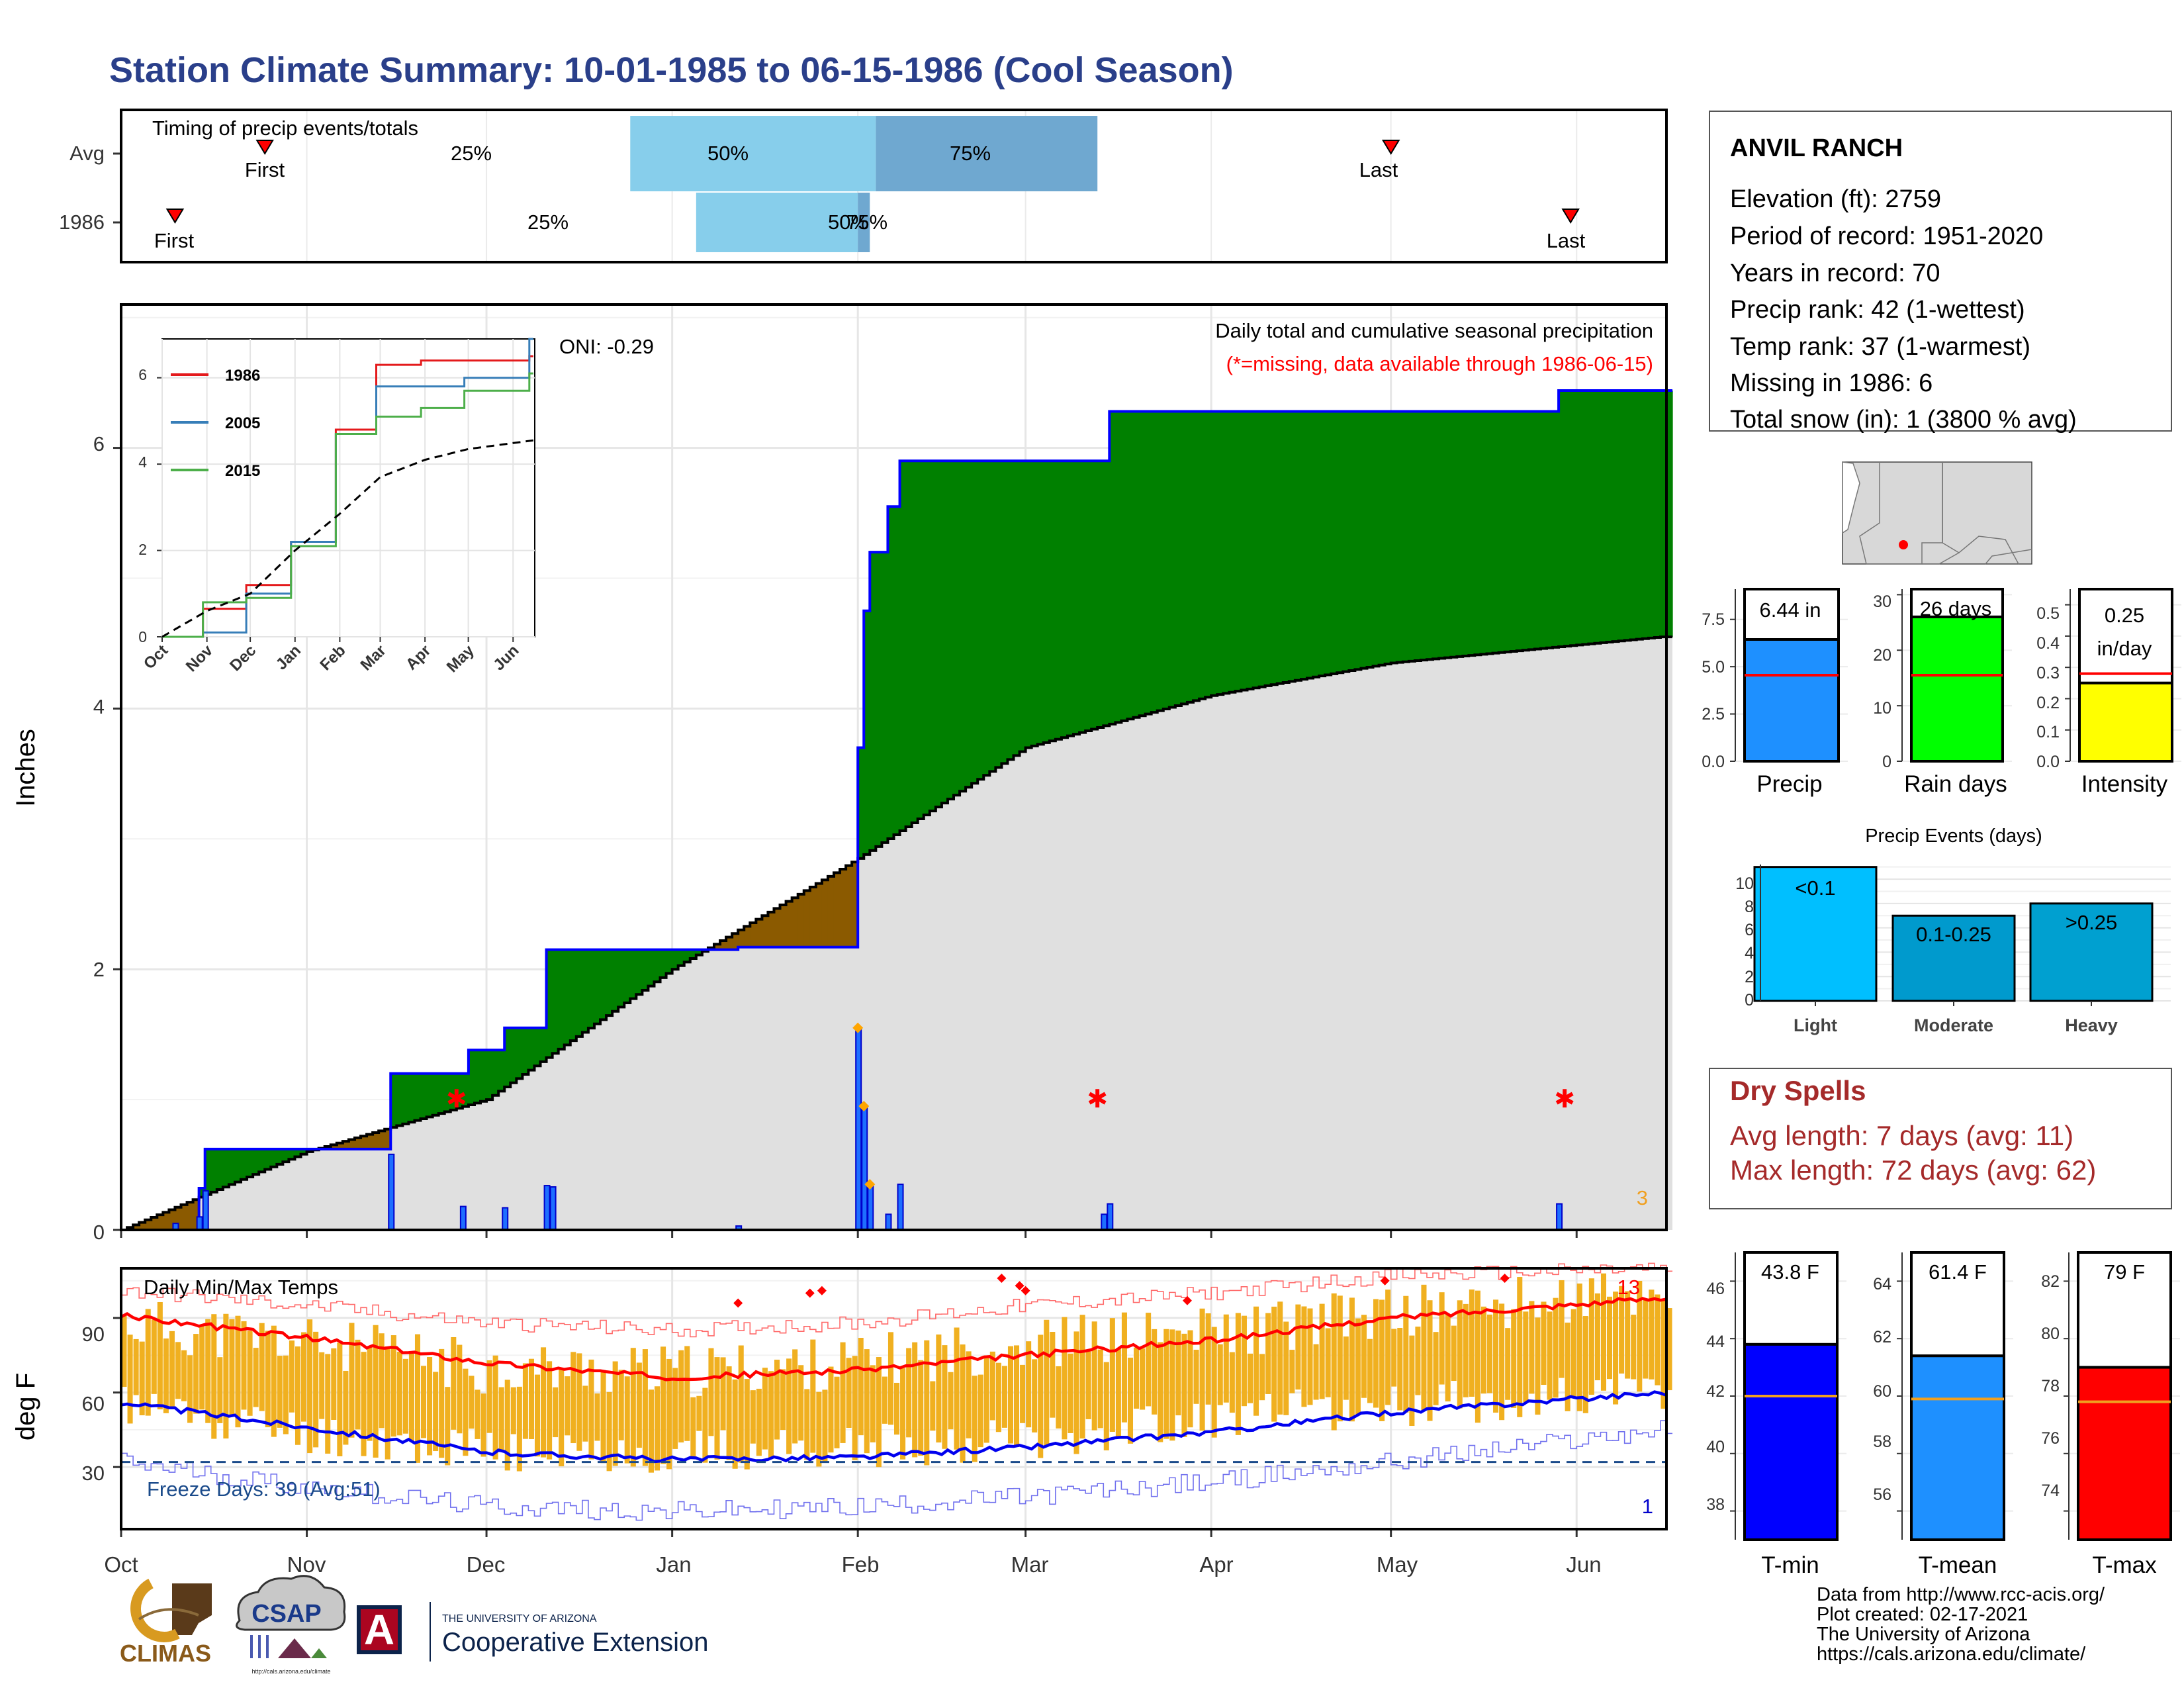 This screenshot has width=2184, height=1688. I want to click on intensity-bar-label: Intensity, so click(2124, 784).